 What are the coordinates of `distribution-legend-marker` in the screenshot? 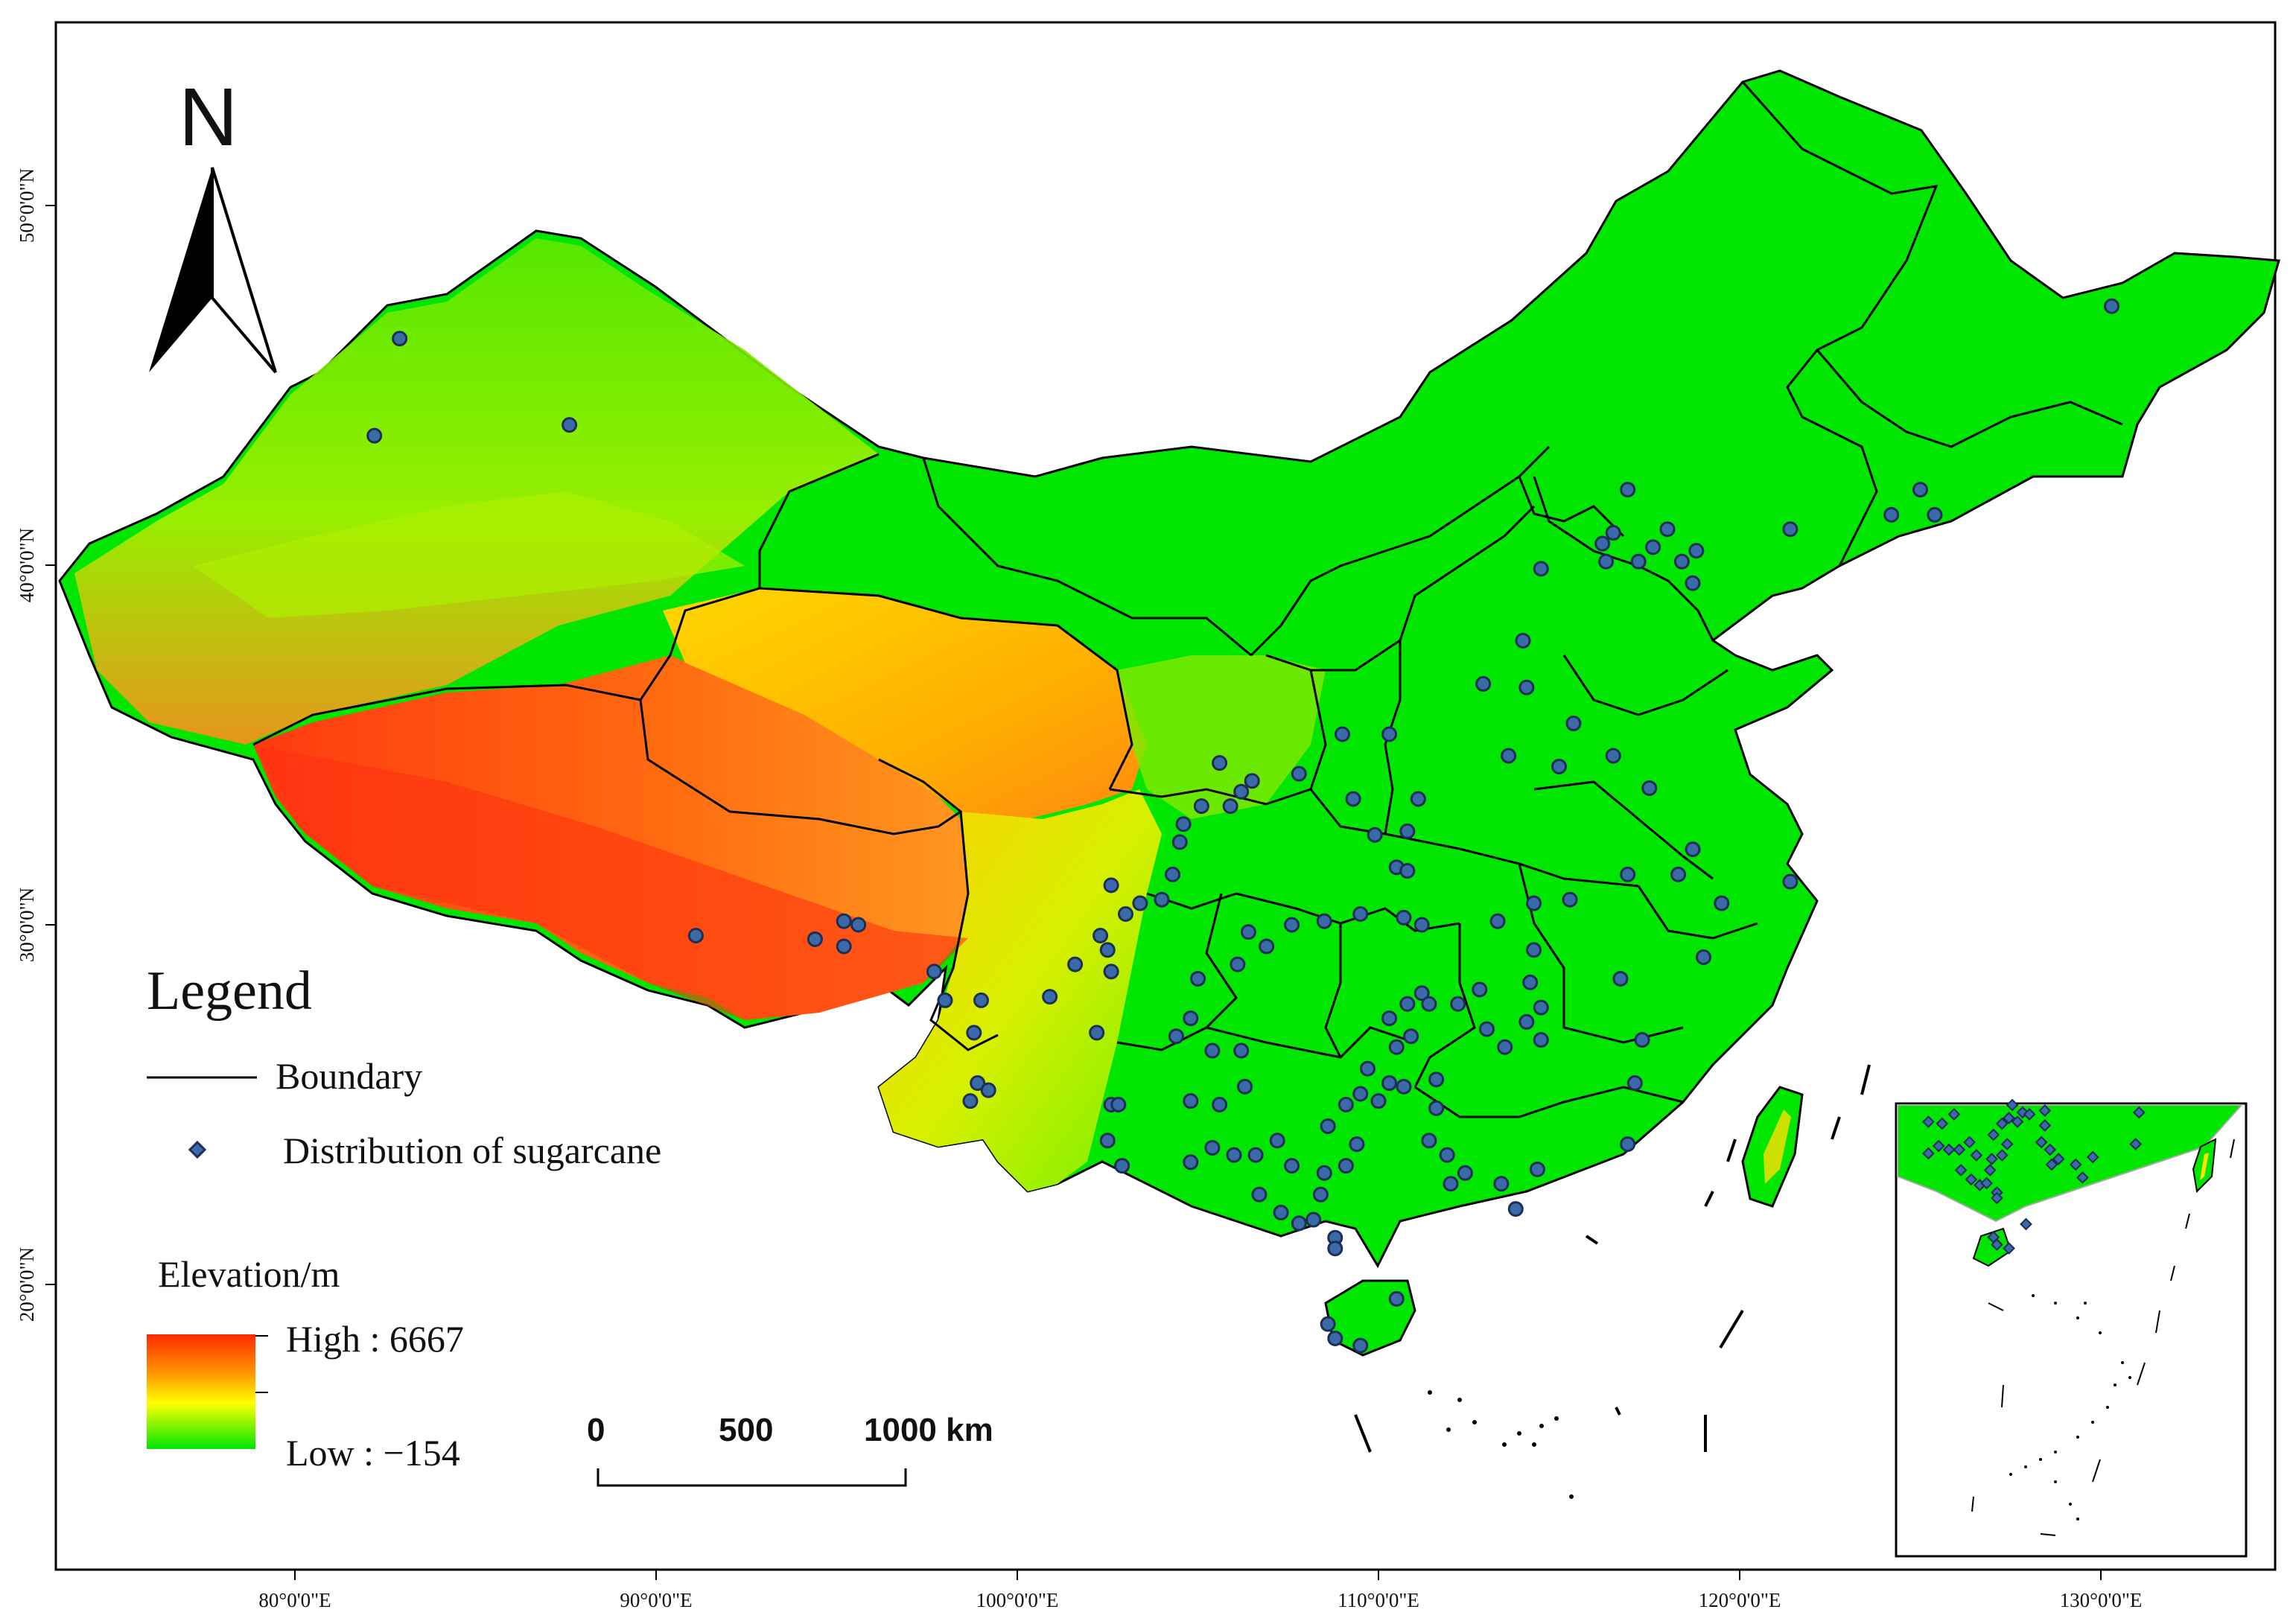 It's located at (197, 1149).